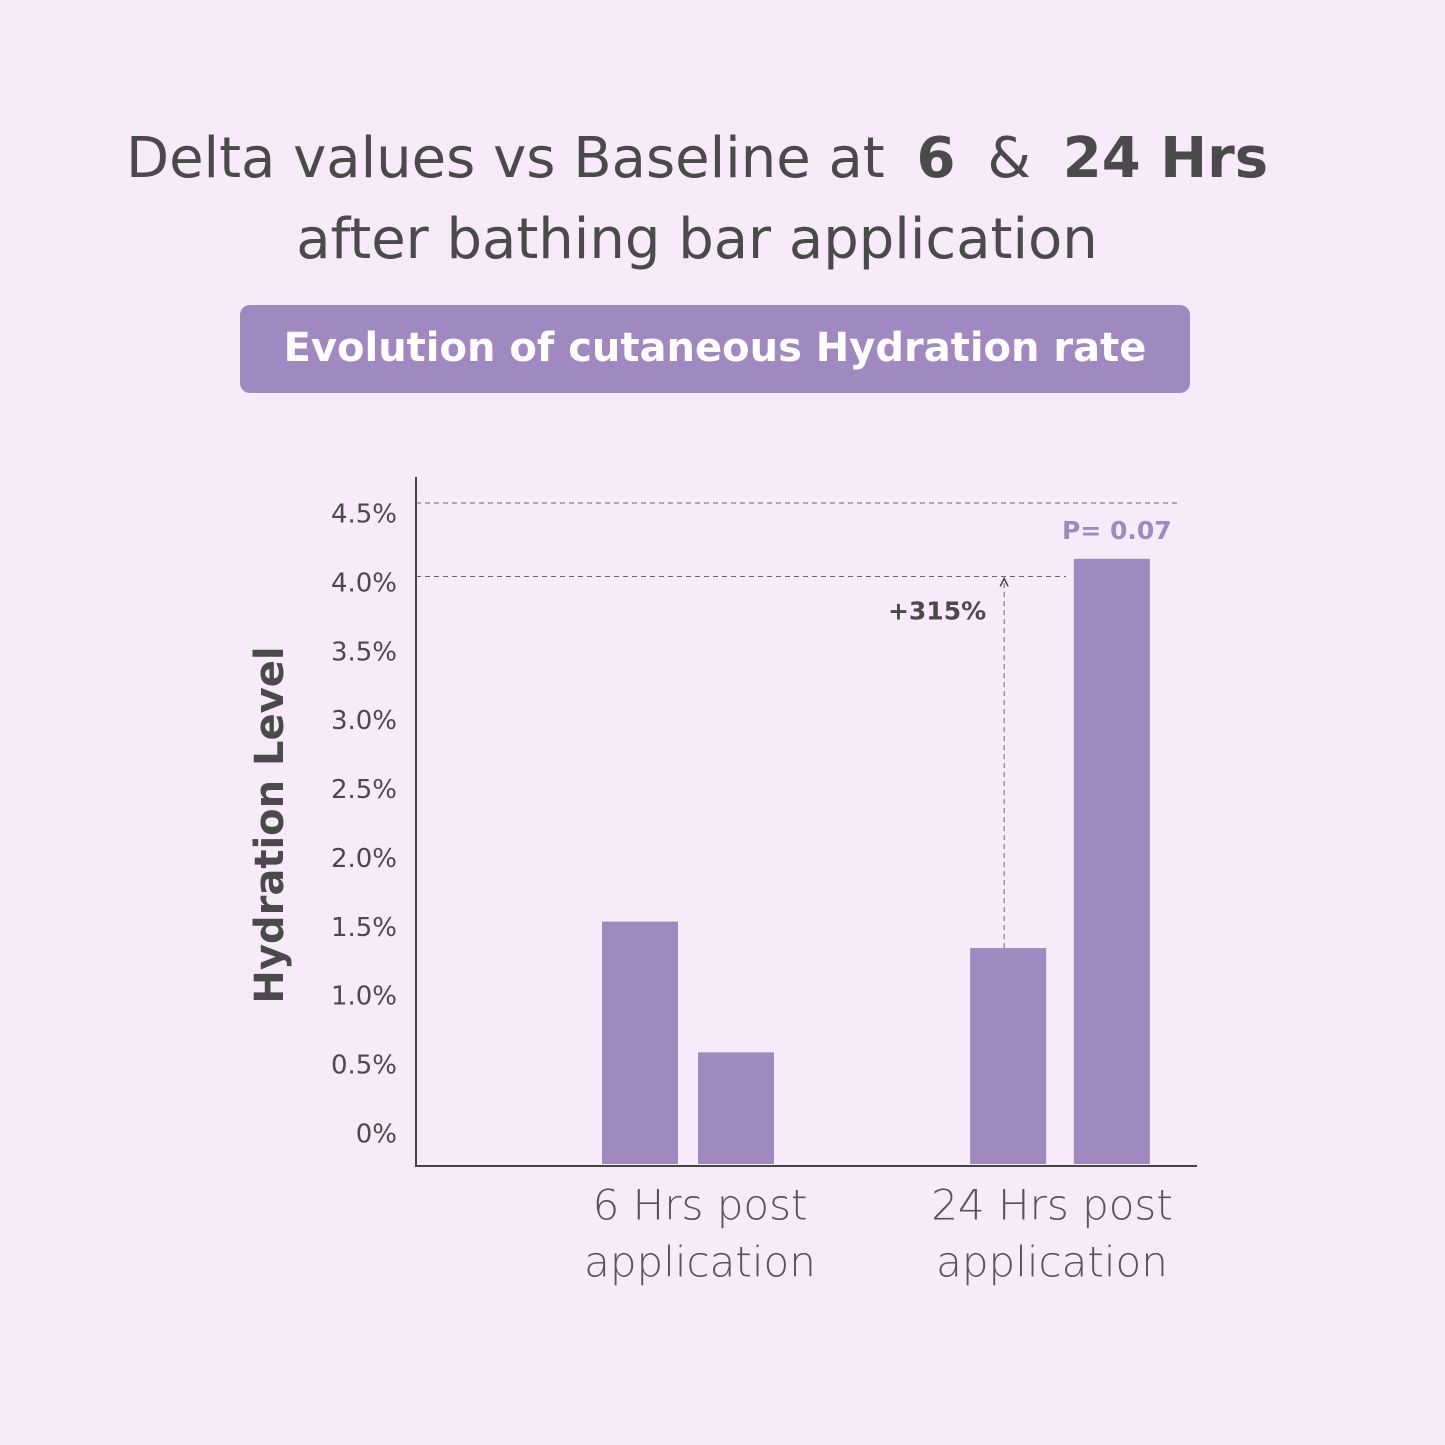  Describe the element at coordinates (1009, 158) in the screenshot. I see `title-part: &` at that location.